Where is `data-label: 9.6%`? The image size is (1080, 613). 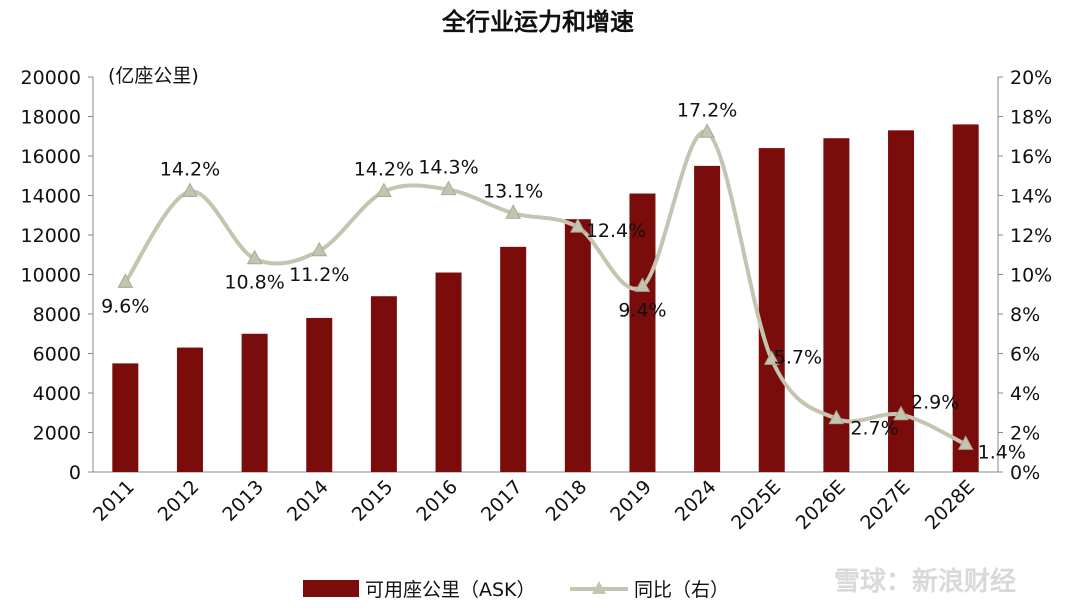 data-label: 9.6% is located at coordinates (125, 306).